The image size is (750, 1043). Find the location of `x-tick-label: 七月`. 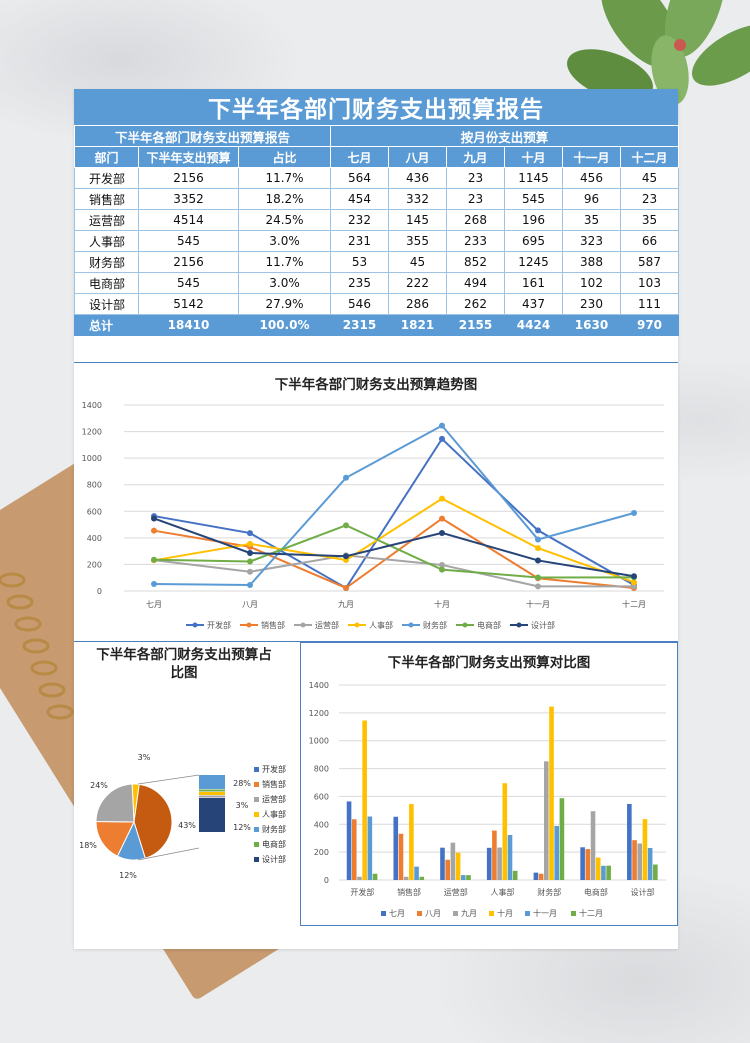

x-tick-label: 七月 is located at coordinates (154, 604).